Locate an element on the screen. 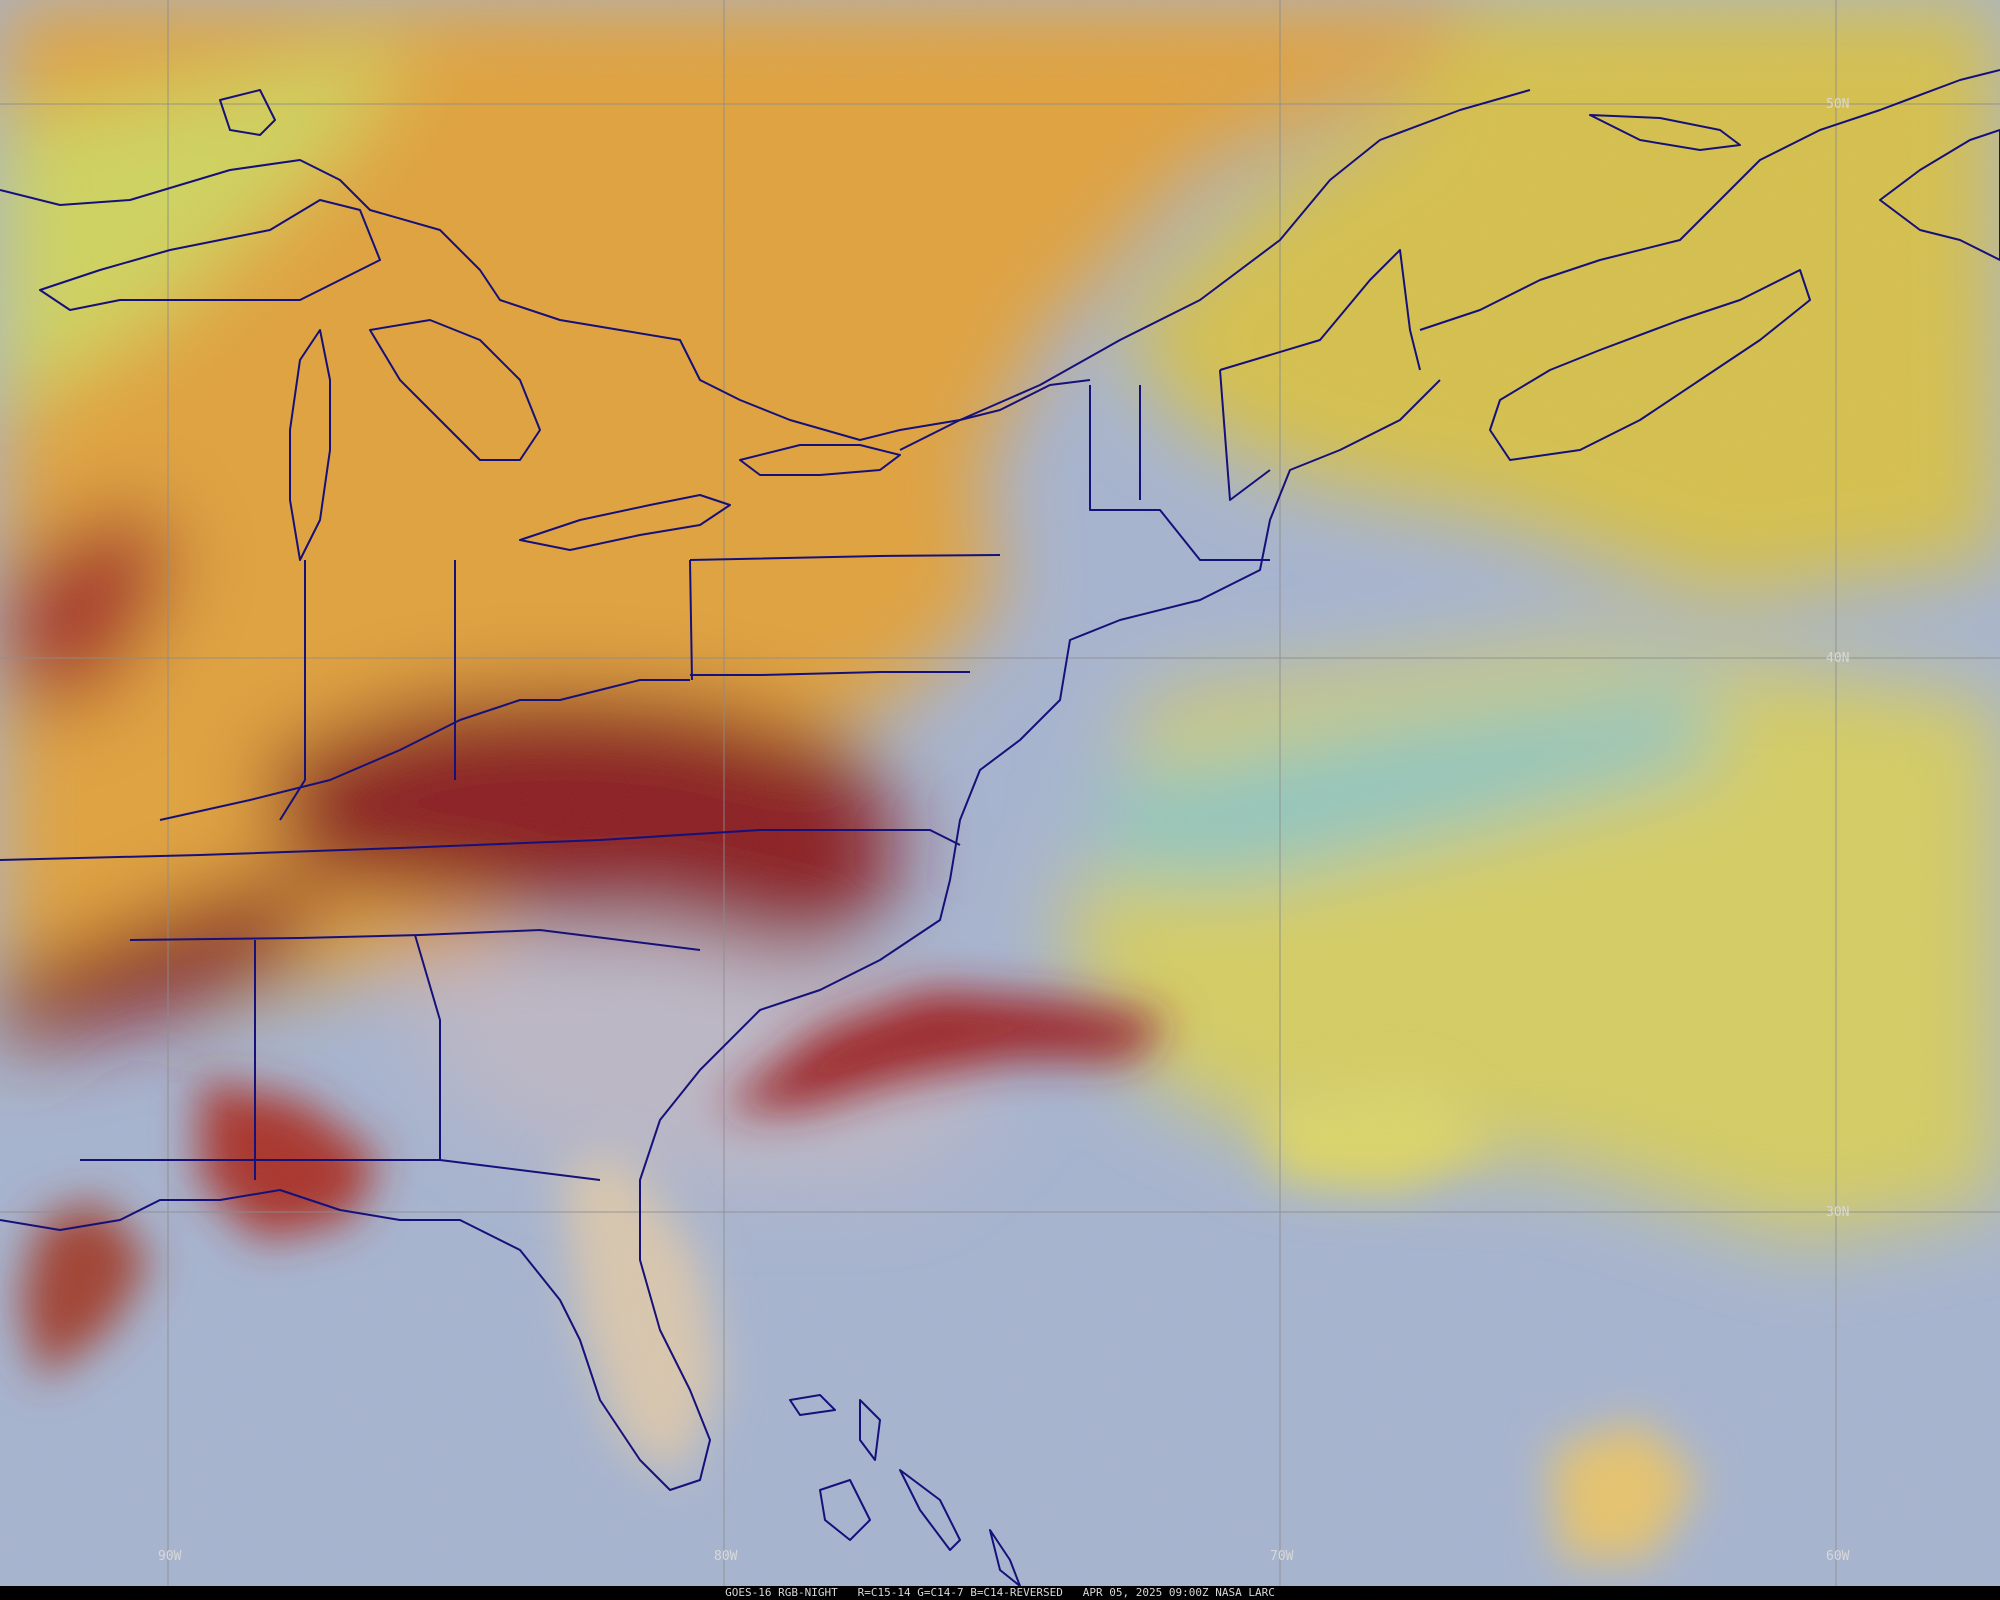 This screenshot has height=1600, width=2000. caption-bar is located at coordinates (1000, 1593).